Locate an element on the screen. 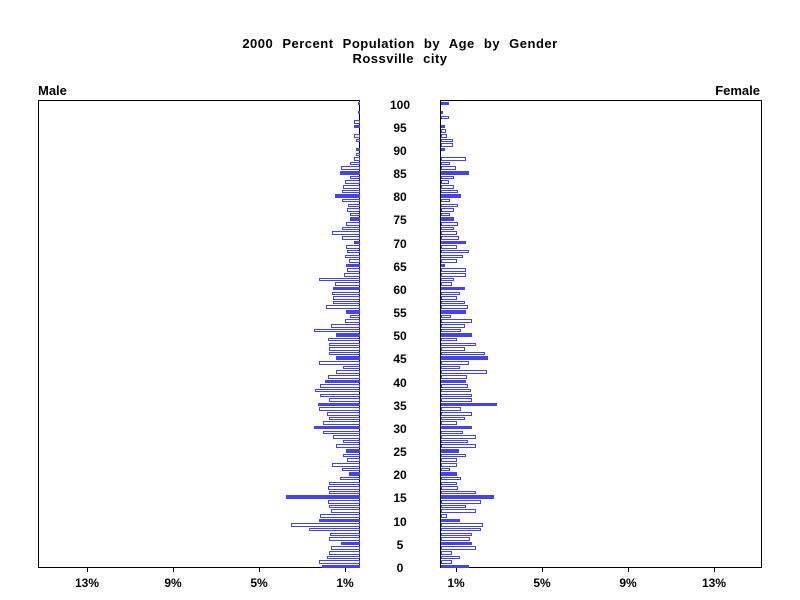  age-label-95: 95 is located at coordinates (400, 127).